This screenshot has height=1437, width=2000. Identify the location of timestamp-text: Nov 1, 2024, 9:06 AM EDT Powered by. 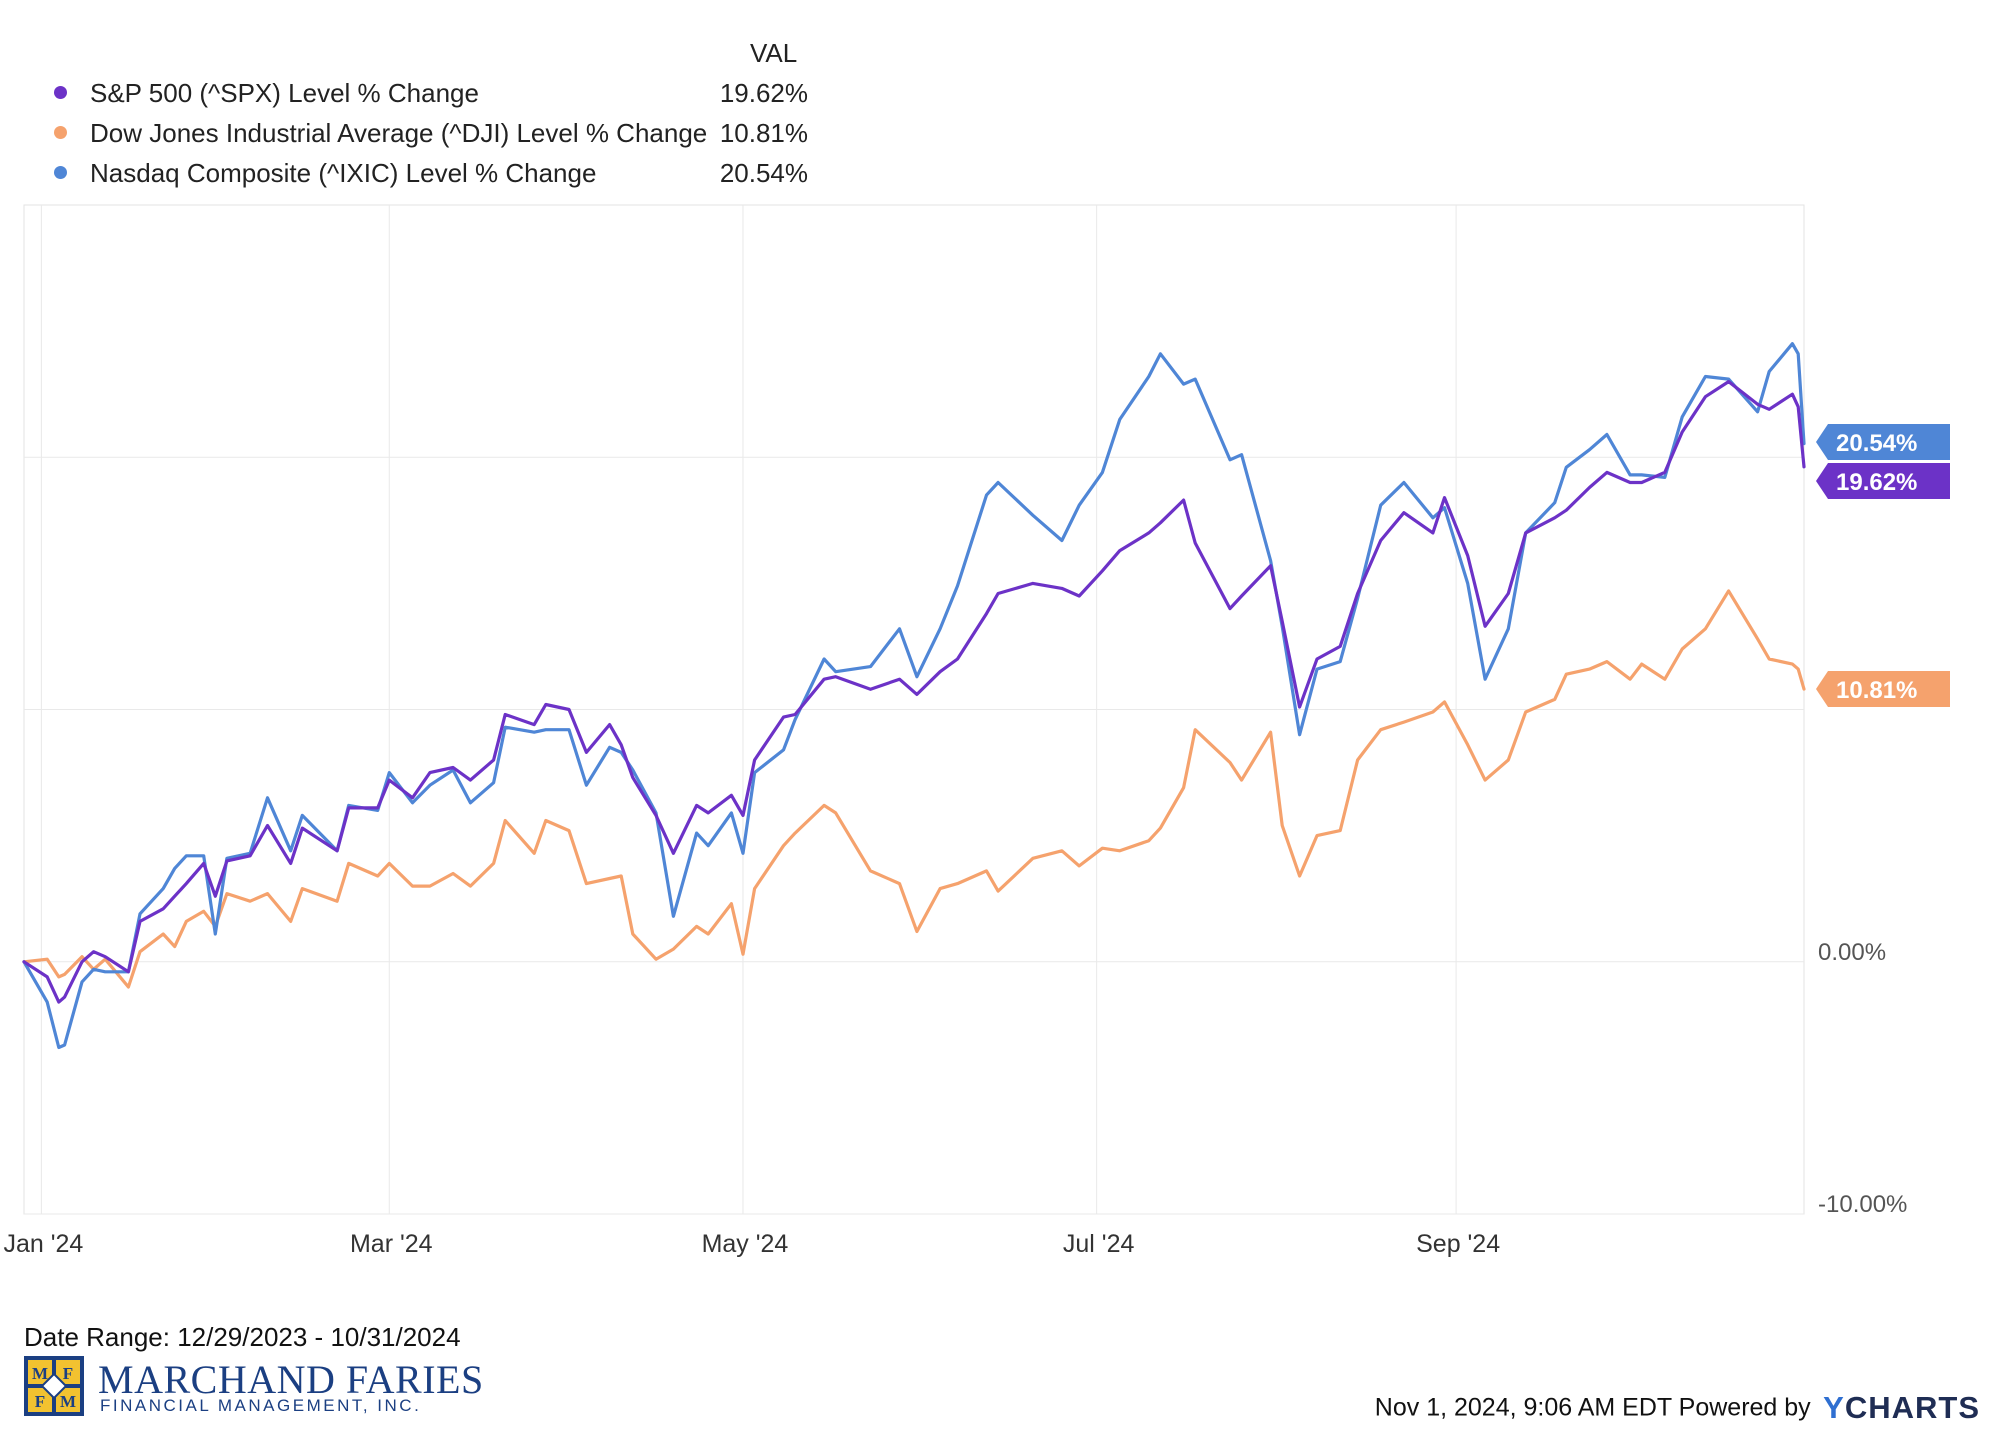
(1592, 1407).